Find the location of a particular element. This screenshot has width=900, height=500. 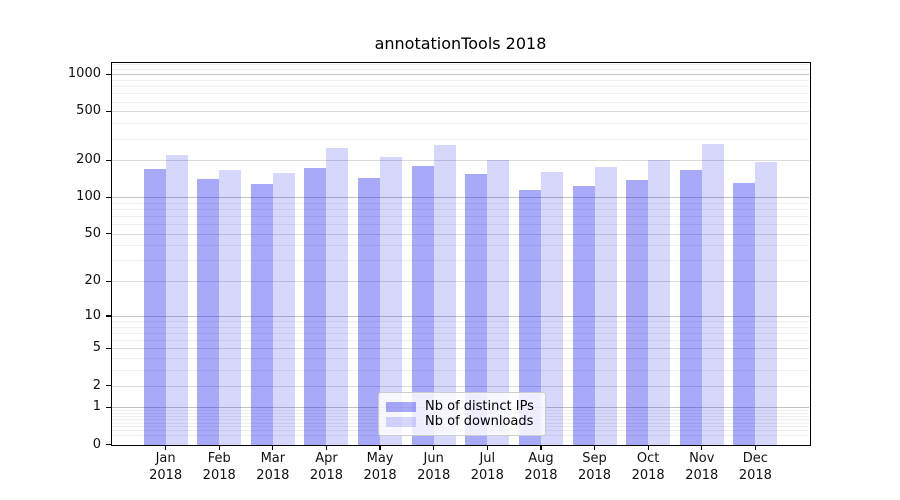

x-tick-label: Sep 2018 is located at coordinates (594, 467).